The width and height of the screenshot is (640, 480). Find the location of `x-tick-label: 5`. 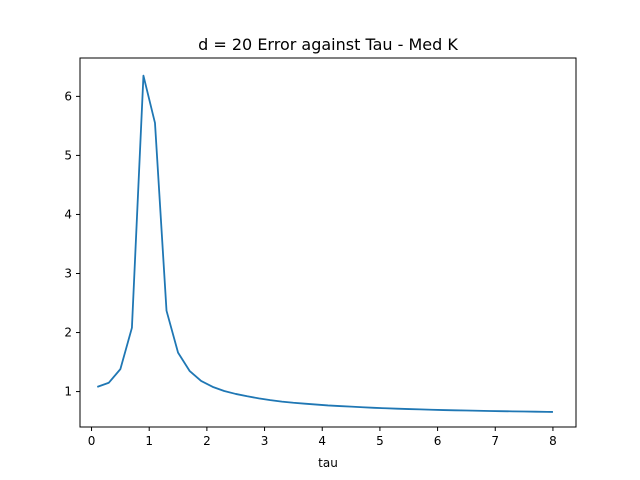

x-tick-label: 5 is located at coordinates (380, 441).